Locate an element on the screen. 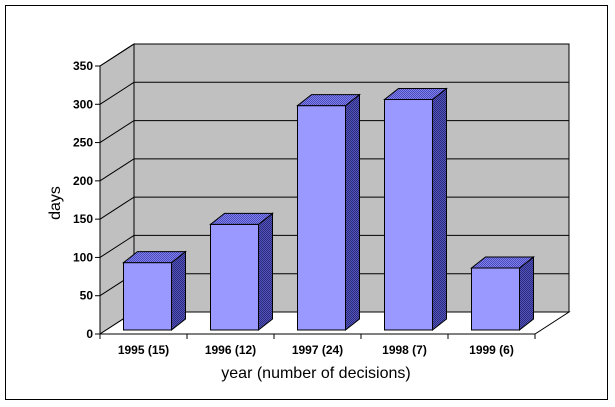 The width and height of the screenshot is (615, 407). x-tick-label: 1998 (7) is located at coordinates (404, 350).